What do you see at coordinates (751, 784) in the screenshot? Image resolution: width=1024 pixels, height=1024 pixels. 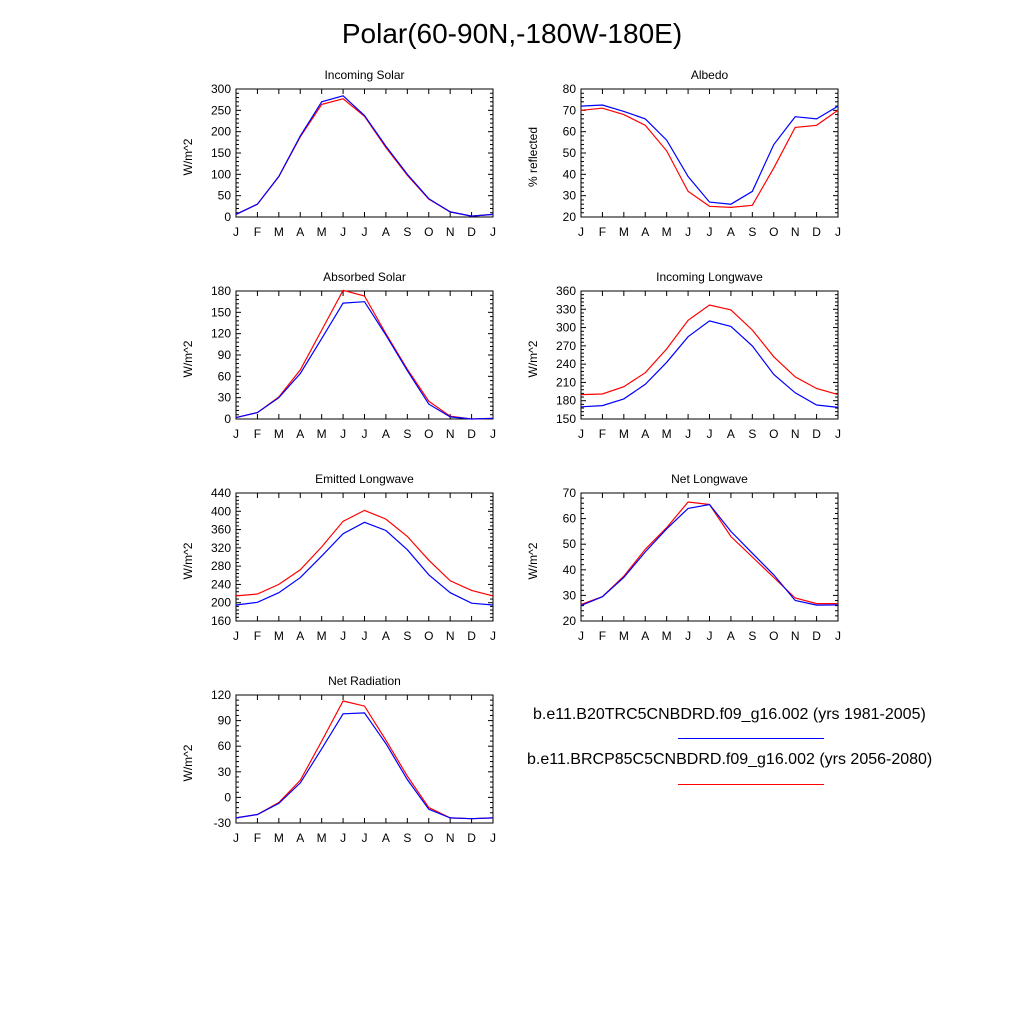 I see `legend-swatch-rcp85` at bounding box center [751, 784].